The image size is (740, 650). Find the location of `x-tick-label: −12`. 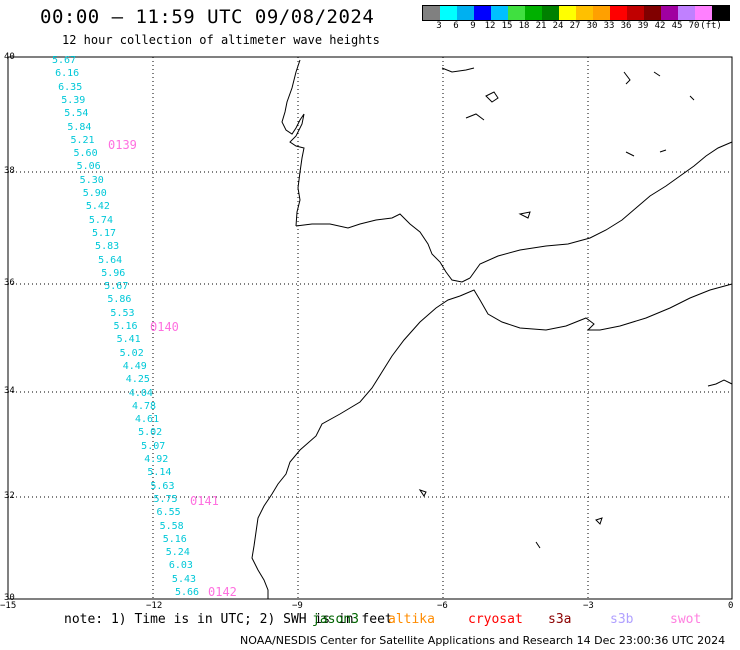

x-tick-label: −12 is located at coordinates (154, 606).